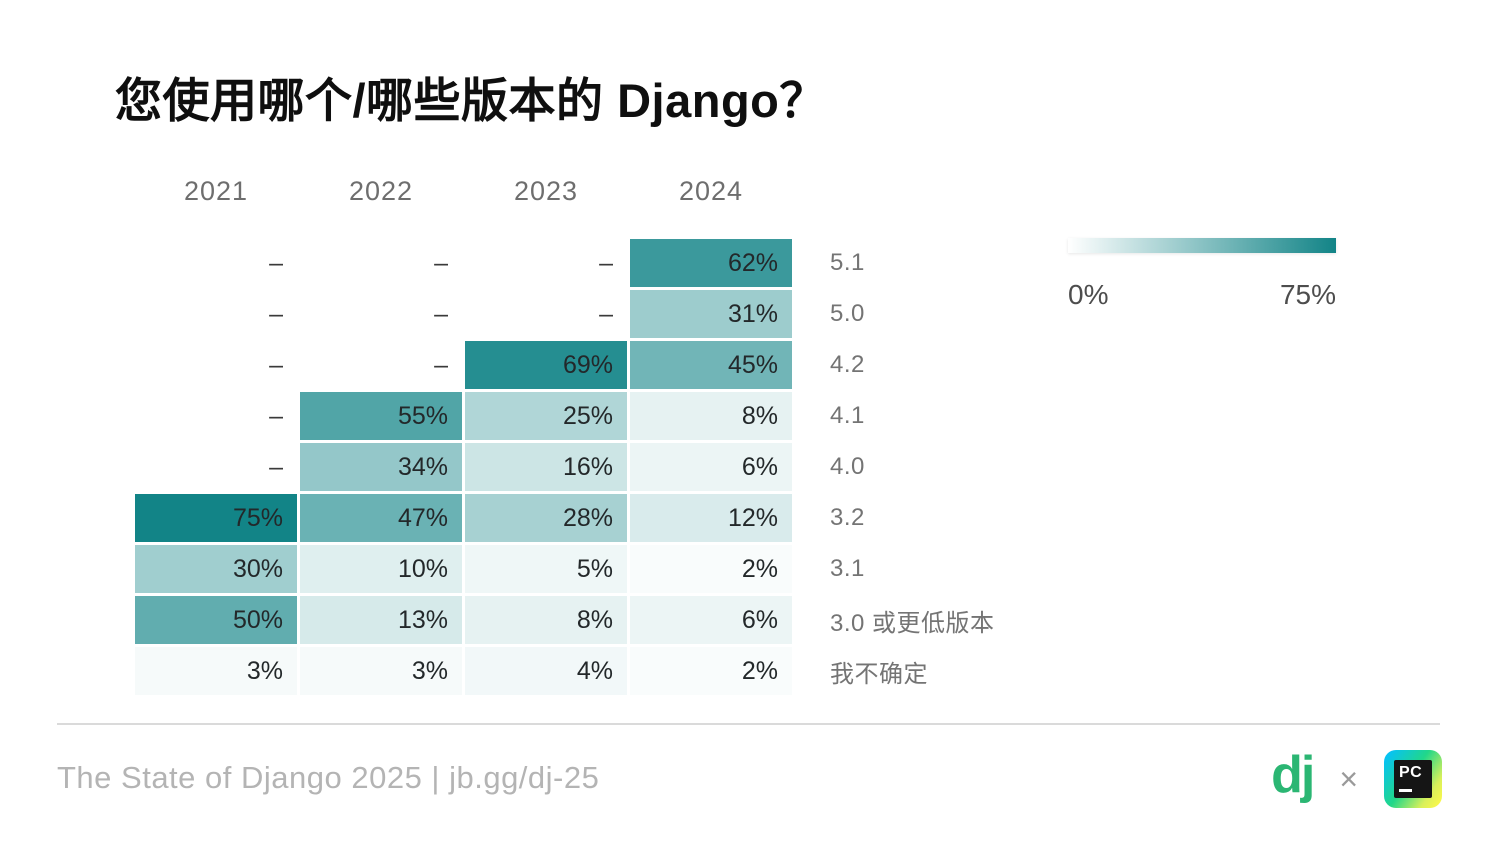 This screenshot has height=844, width=1500. What do you see at coordinates (847, 568) in the screenshot?
I see `row-label: 3.1` at bounding box center [847, 568].